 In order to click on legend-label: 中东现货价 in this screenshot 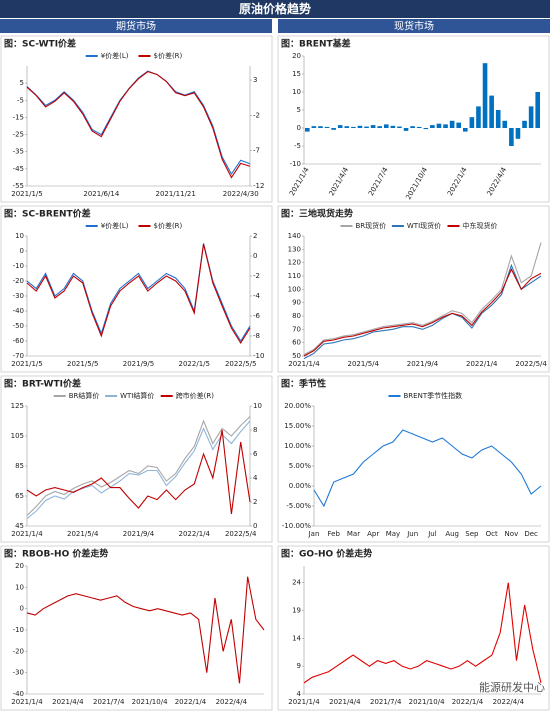, I will do `click(480, 225)`.